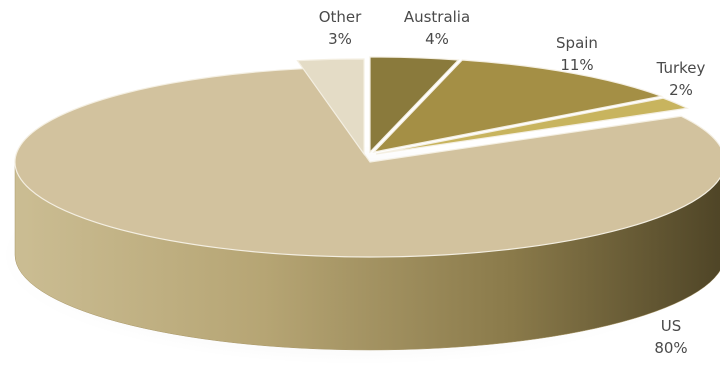  Describe the element at coordinates (681, 90) in the screenshot. I see `pie-label-value: 2%` at that location.